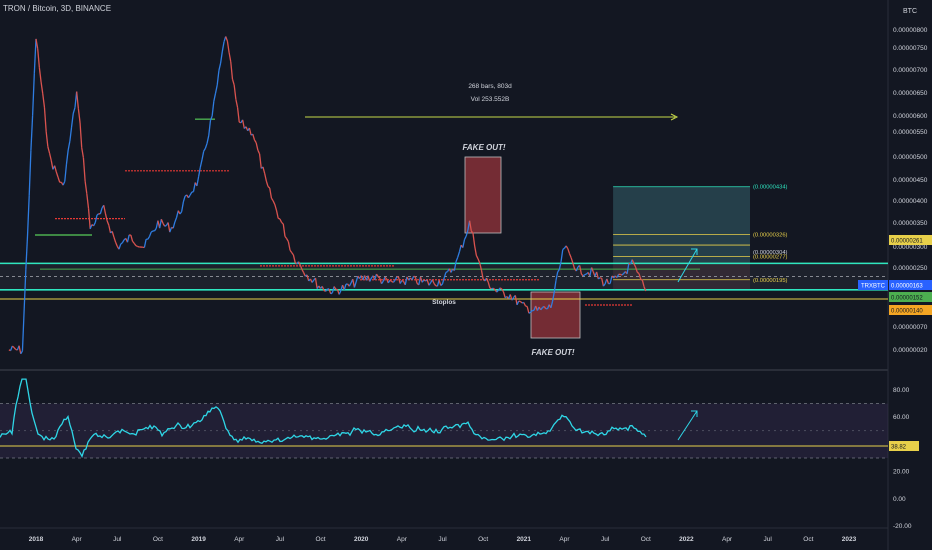  Describe the element at coordinates (770, 258) in the screenshot. I see `target-label: (0.00000277)` at that location.